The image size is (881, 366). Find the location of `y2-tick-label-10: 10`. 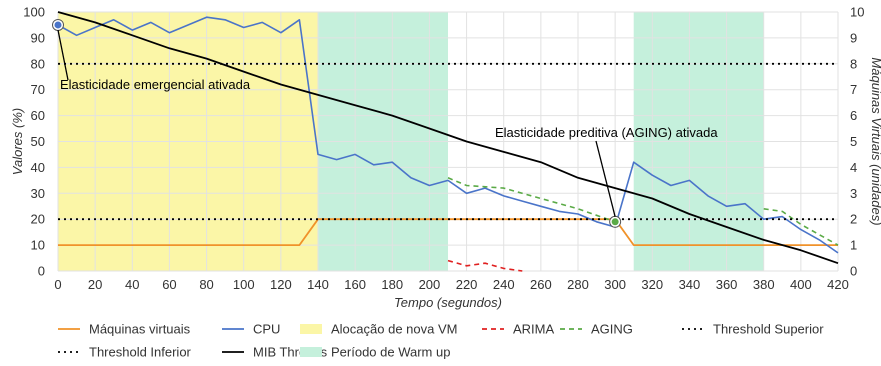

y2-tick-label-10: 10 is located at coordinates (857, 12).